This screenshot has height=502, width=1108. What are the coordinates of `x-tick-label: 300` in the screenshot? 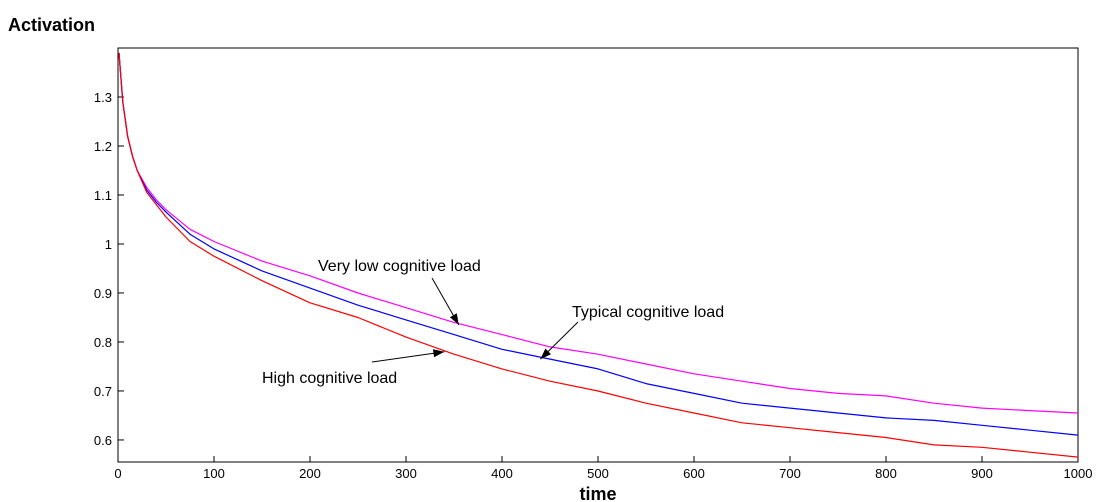 It's located at (406, 473).